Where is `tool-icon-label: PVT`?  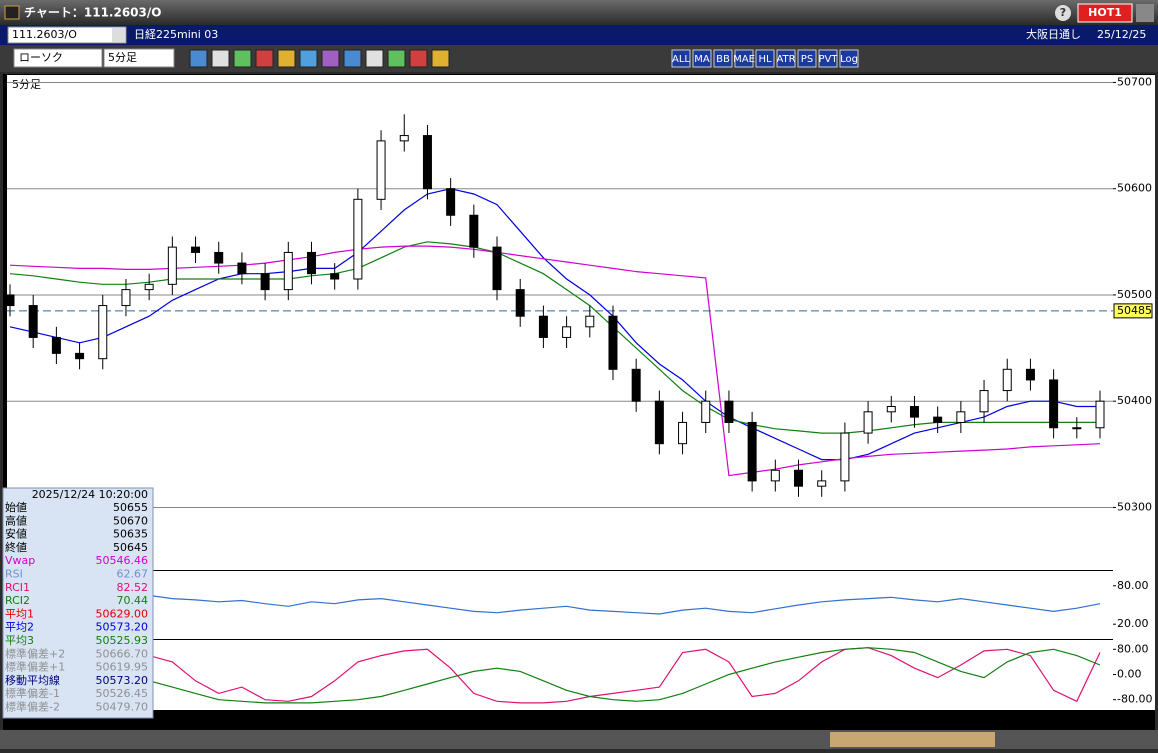
tool-icon-label: PVT is located at coordinates (829, 59).